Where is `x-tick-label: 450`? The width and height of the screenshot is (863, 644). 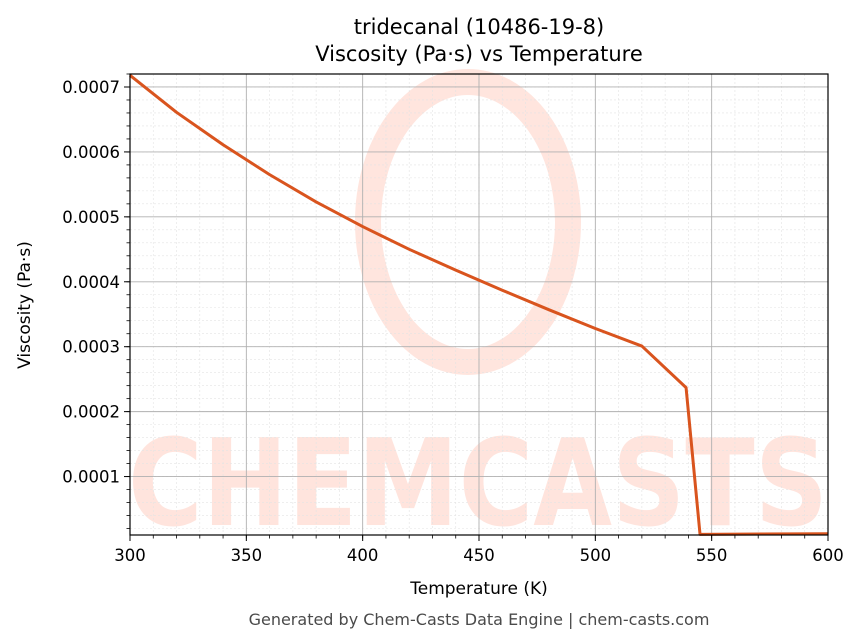
x-tick-label: 450 is located at coordinates (479, 555).